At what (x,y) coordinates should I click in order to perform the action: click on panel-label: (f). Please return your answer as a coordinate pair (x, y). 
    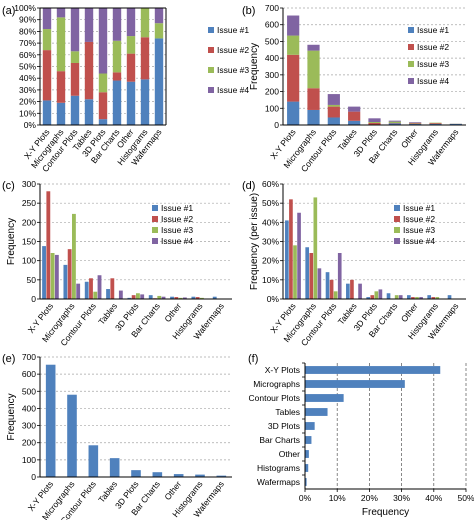
    Looking at the image, I should click on (253, 359).